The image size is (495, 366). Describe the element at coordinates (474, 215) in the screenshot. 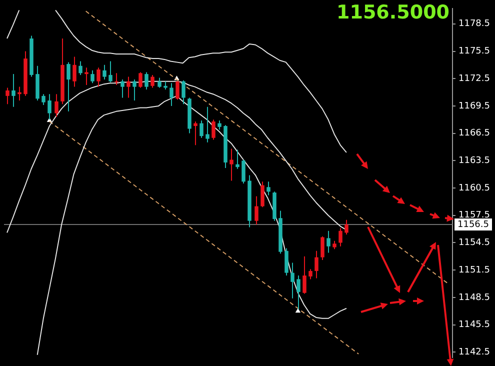

I see `y-tick-label: 1157.5` at that location.